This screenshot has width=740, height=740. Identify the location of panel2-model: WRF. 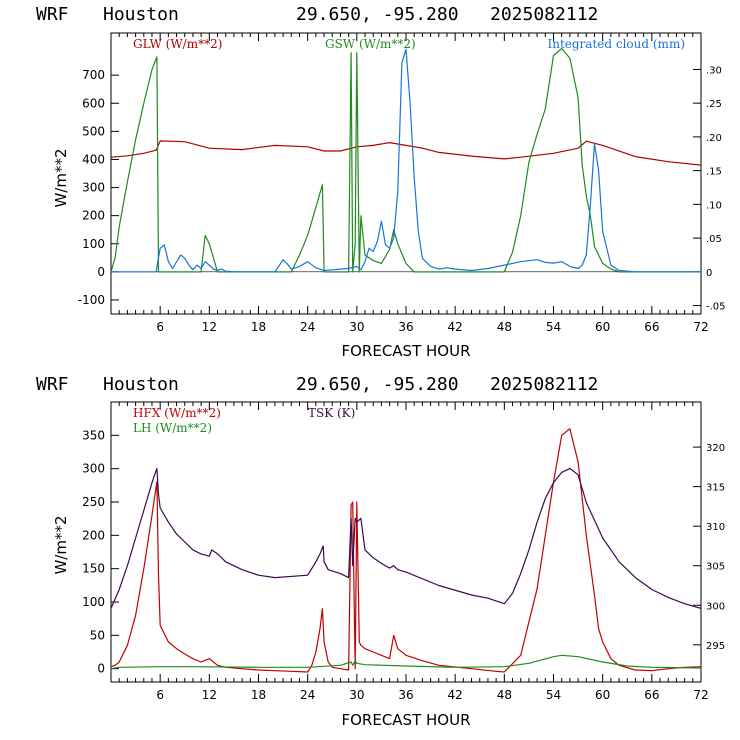
(52, 384).